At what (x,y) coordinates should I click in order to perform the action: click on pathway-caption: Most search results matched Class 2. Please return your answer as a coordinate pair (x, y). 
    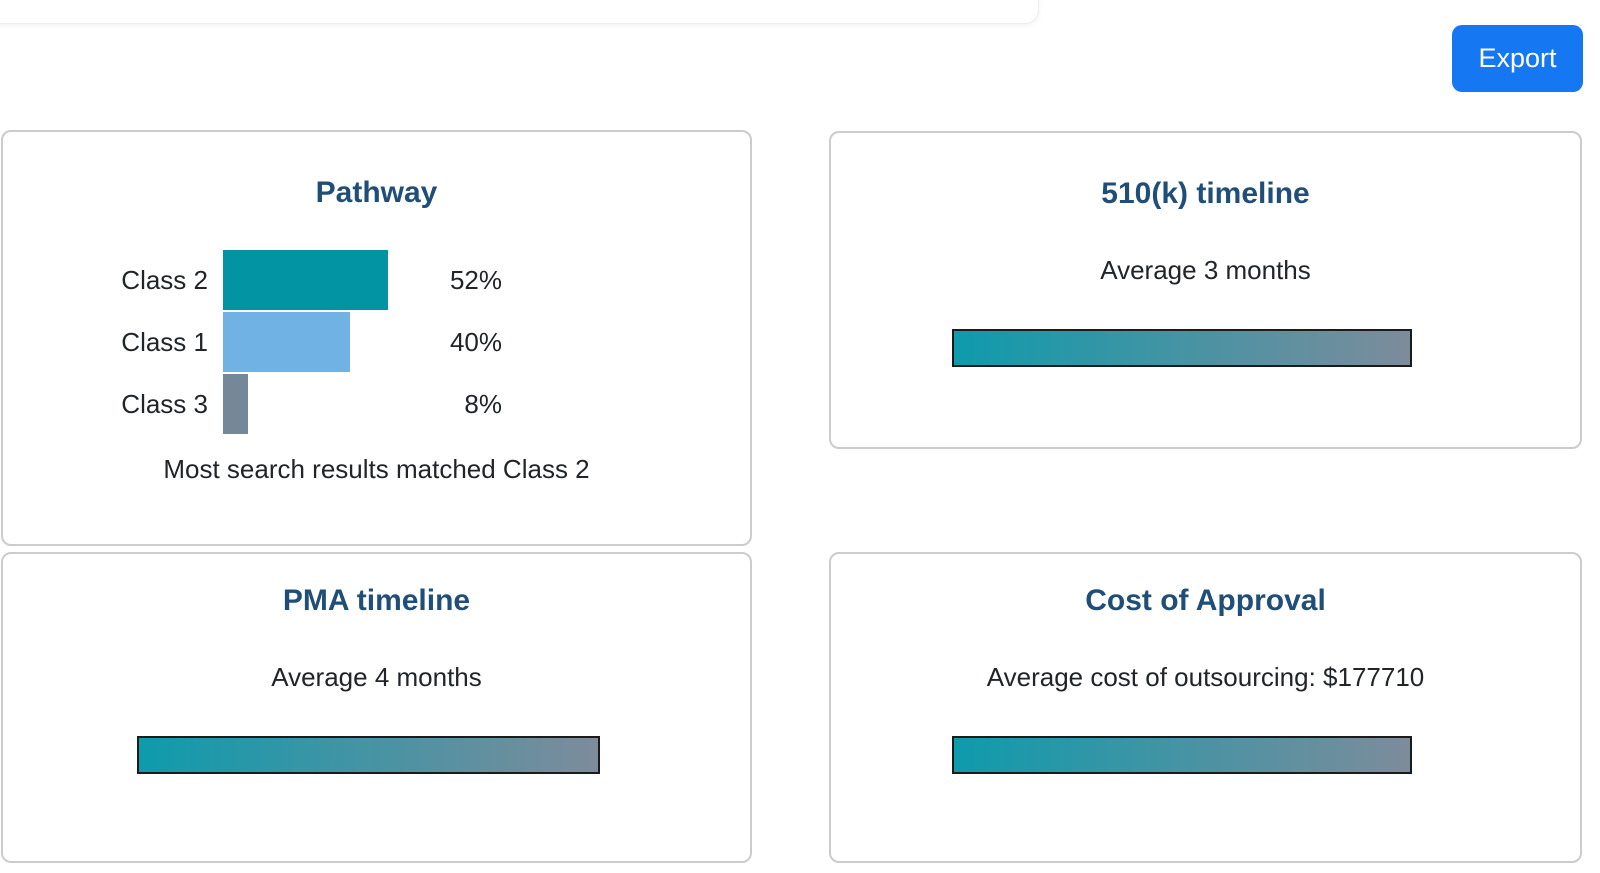
    Looking at the image, I should click on (376, 469).